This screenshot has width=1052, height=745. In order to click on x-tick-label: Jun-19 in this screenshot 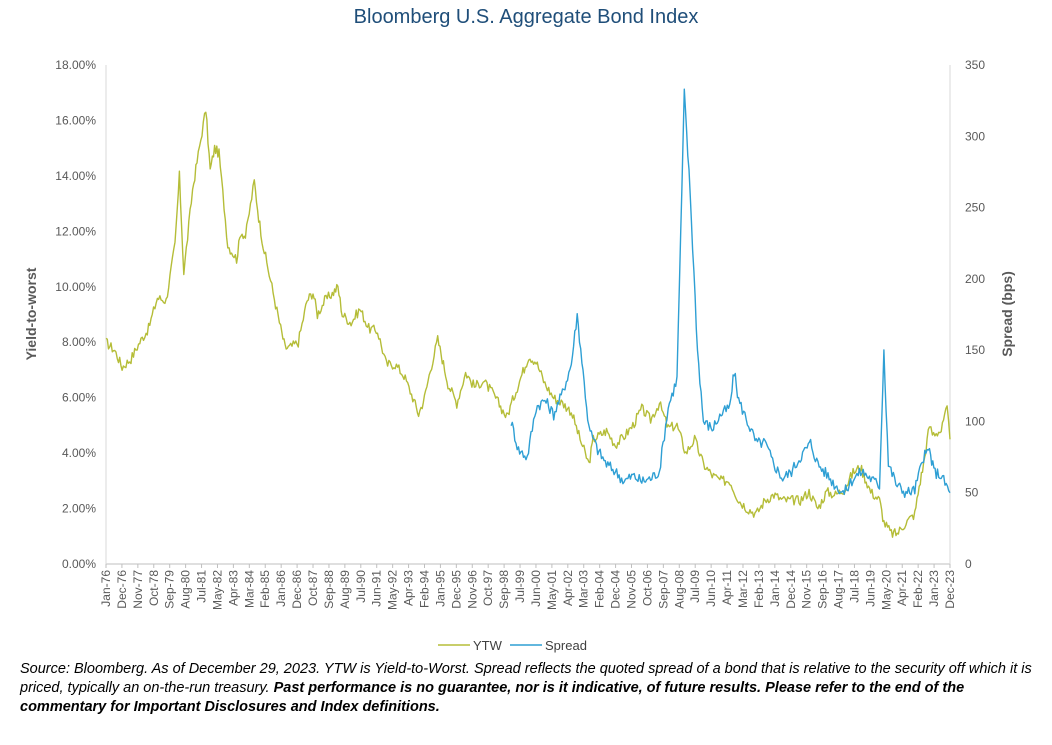, I will do `click(870, 588)`.